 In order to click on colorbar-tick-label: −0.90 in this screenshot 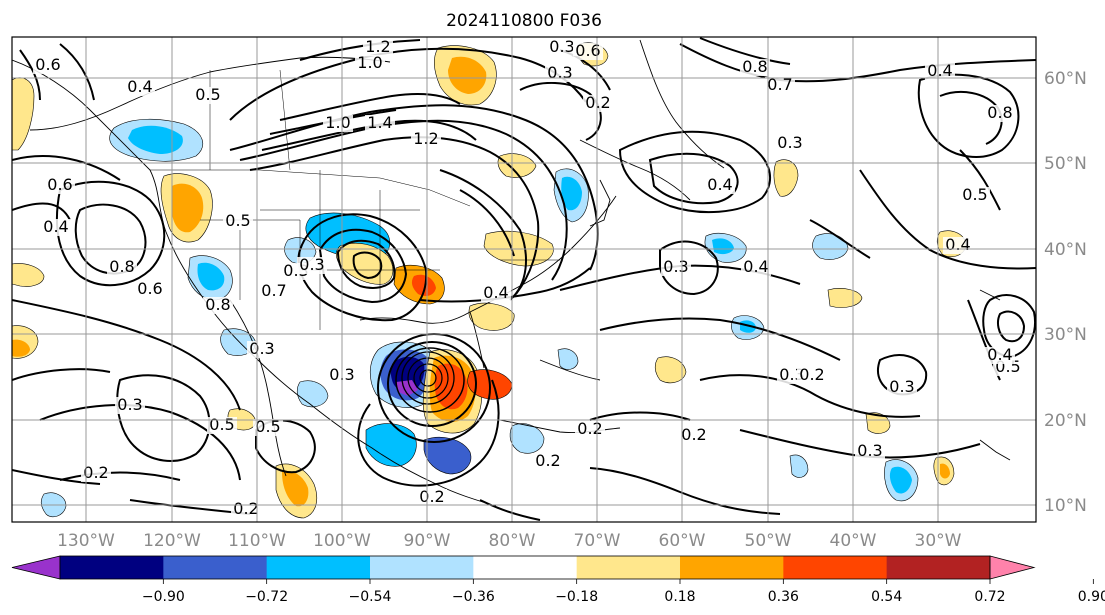, I will do `click(163, 597)`.